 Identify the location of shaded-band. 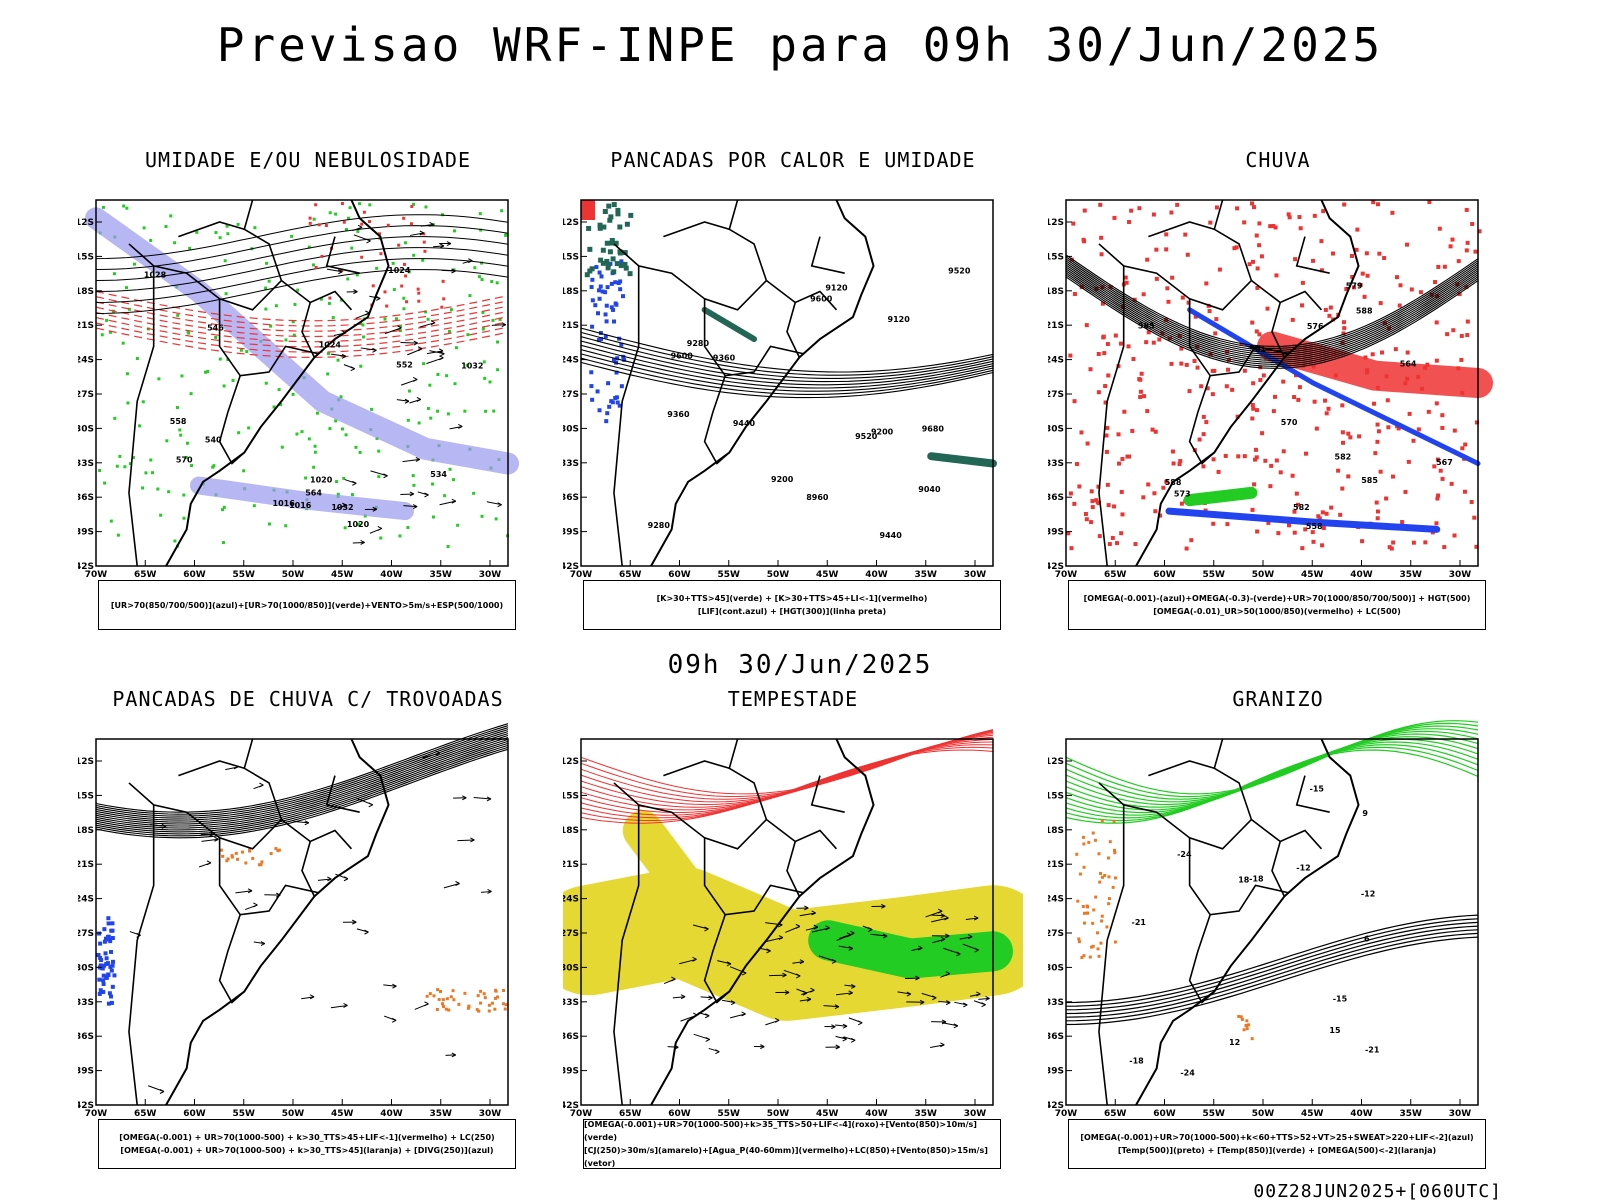
(910, 949).